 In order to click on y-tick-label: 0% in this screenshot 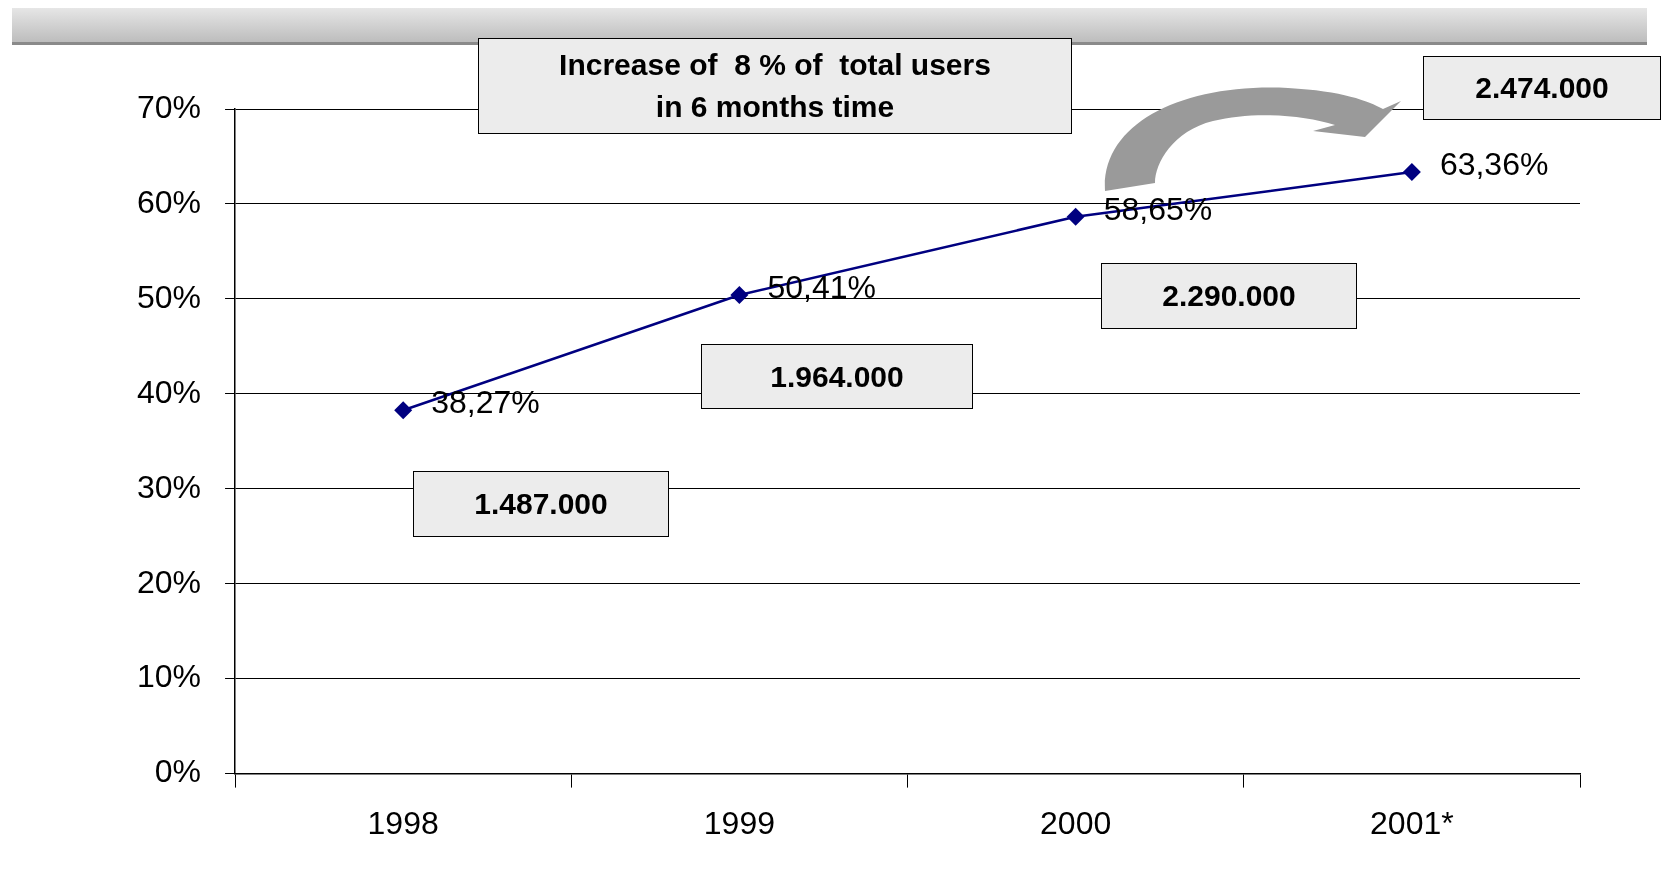, I will do `click(178, 771)`.